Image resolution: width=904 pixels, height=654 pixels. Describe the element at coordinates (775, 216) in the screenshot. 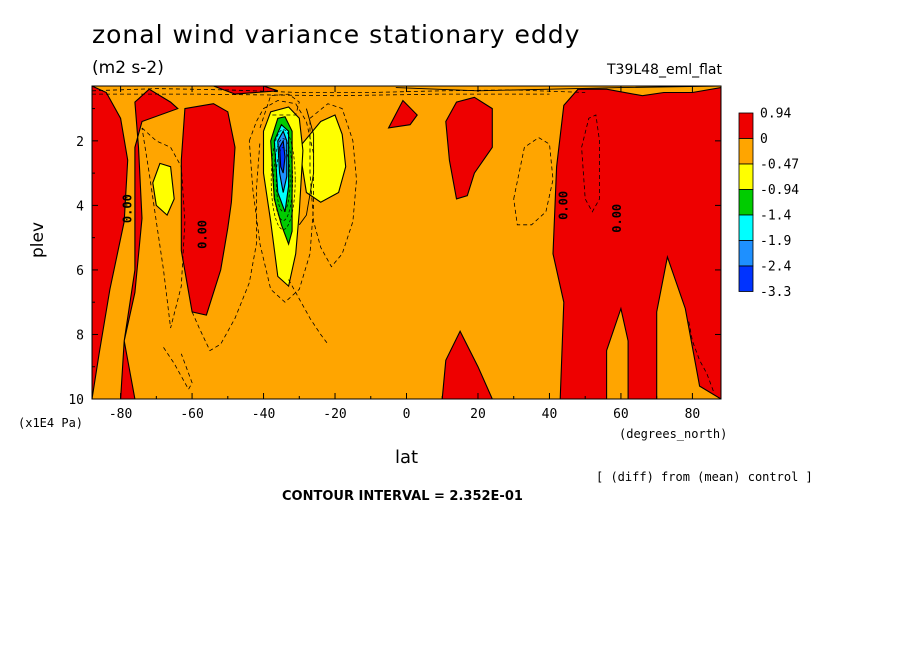

I see `colorbar-label: -1.4` at that location.